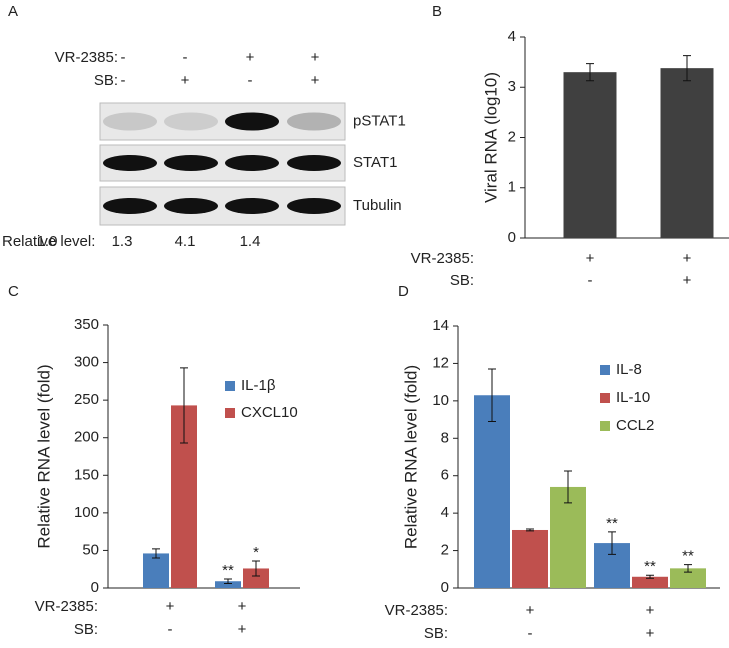  Describe the element at coordinates (512, 86) in the screenshot. I see `y-tick-label: 3` at that location.